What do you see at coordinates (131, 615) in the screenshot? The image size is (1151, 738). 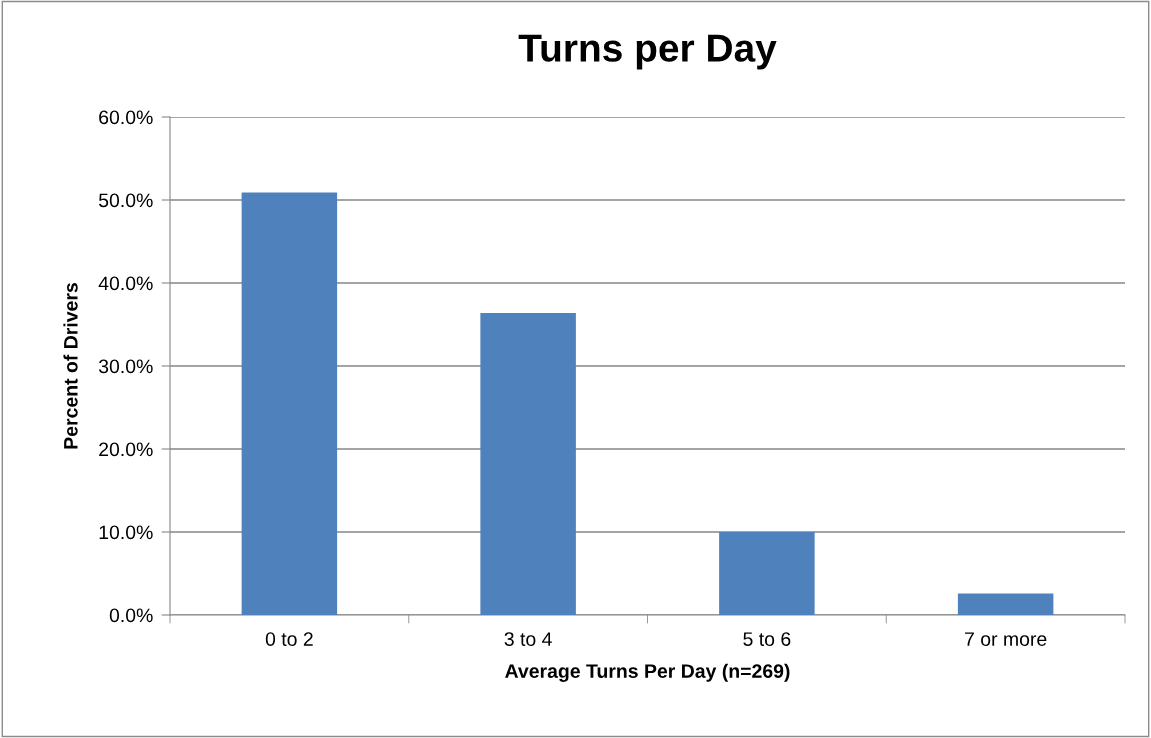 I see `y-tick-label: 0.0%` at bounding box center [131, 615].